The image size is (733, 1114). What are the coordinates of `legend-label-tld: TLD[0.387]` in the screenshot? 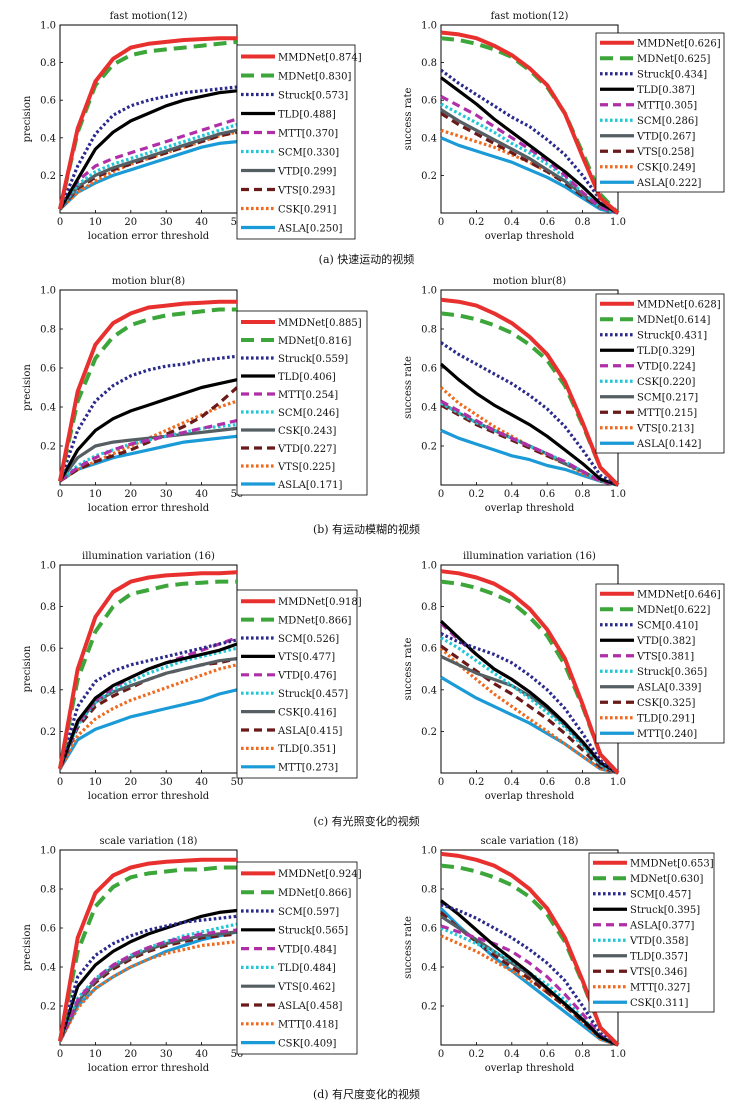 It's located at (666, 90).